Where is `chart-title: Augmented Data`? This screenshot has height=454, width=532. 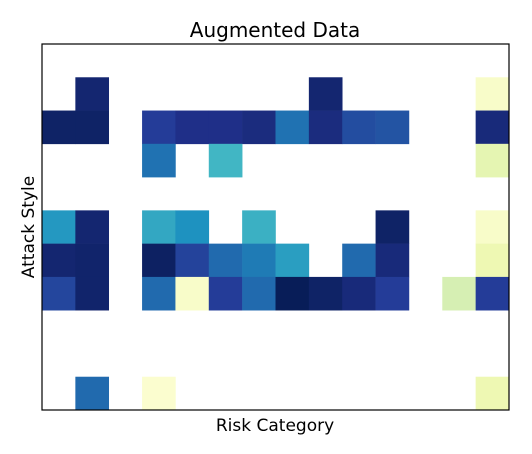 chart-title: Augmented Data is located at coordinates (275, 30).